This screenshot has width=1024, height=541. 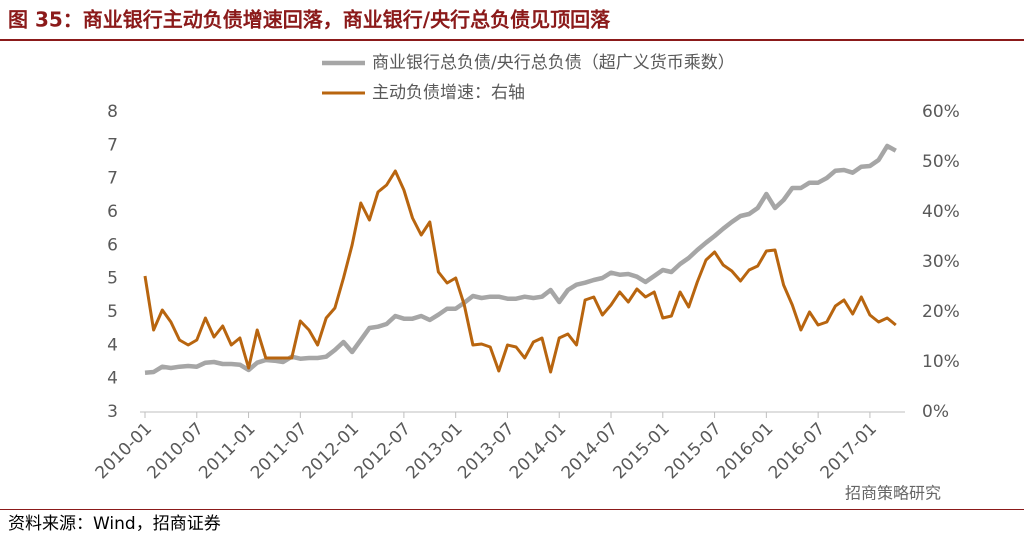 What do you see at coordinates (448, 93) in the screenshot?
I see `legend-label: 主动负债增速：右轴` at bounding box center [448, 93].